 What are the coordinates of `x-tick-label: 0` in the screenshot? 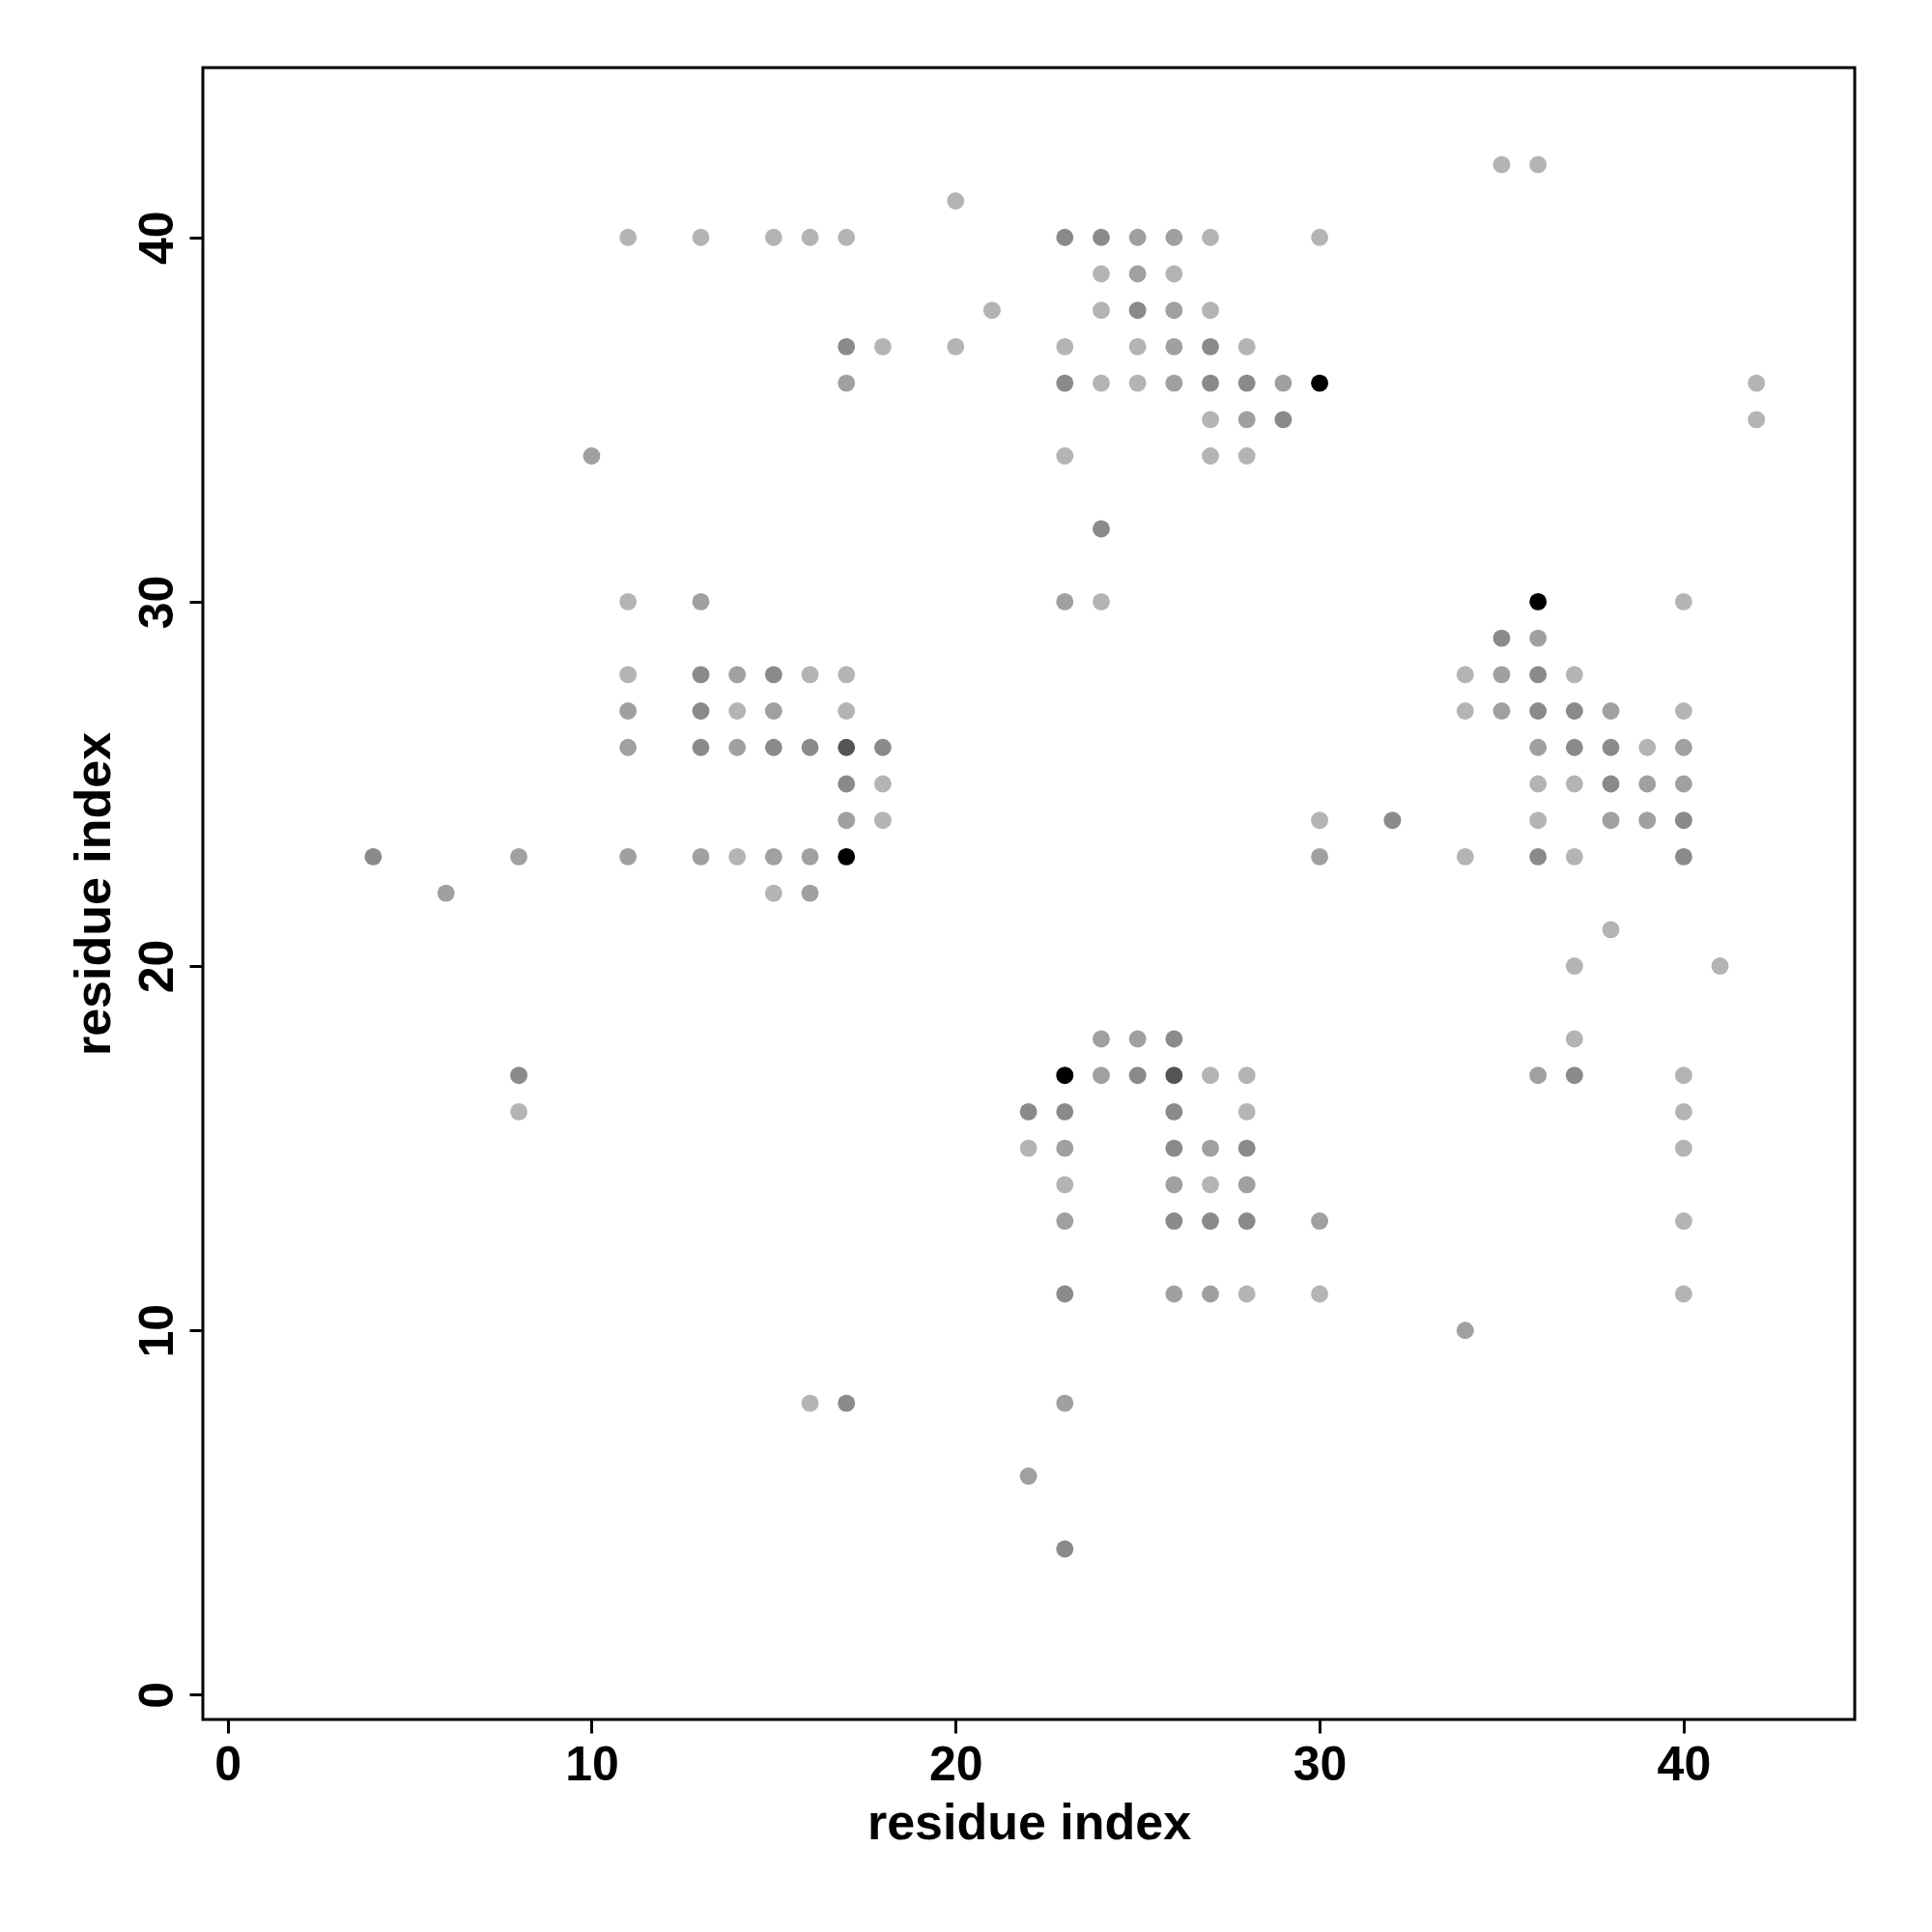 It's located at (228, 1763).